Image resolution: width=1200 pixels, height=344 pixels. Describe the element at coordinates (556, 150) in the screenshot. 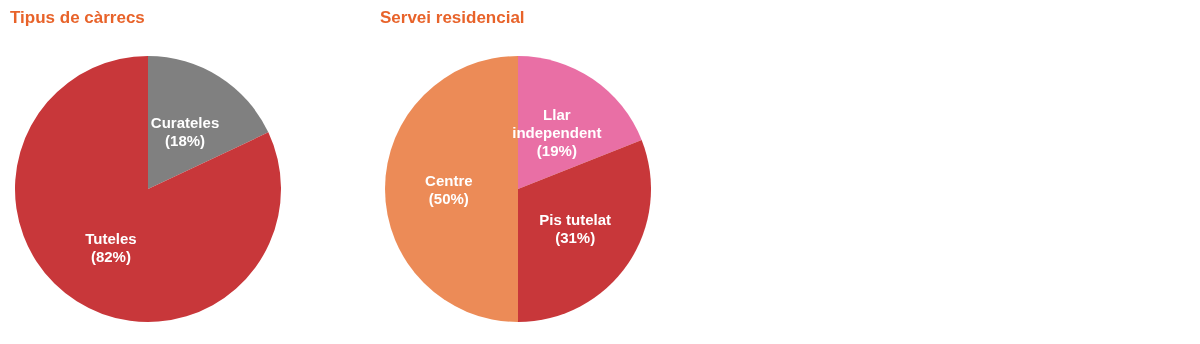

I see `data-label: (19%)` at that location.